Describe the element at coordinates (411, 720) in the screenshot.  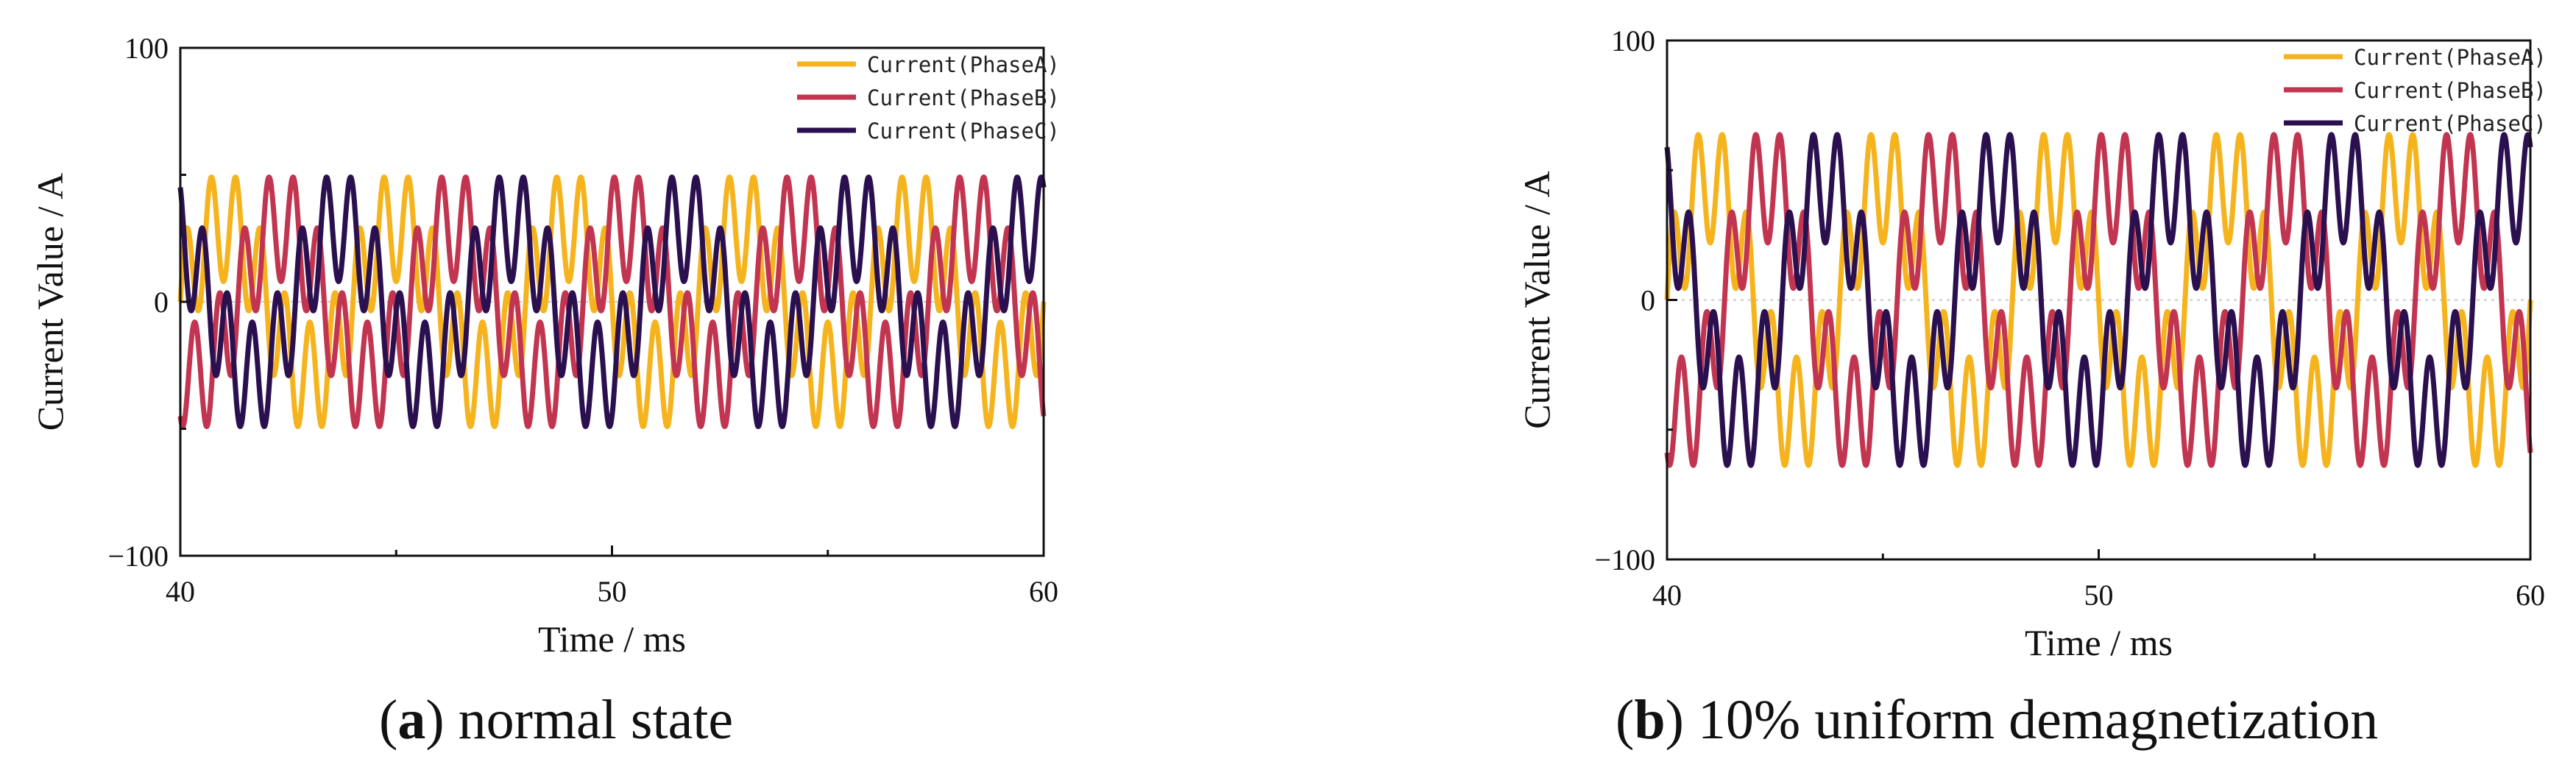
I see `caption-a-letter: a` at that location.